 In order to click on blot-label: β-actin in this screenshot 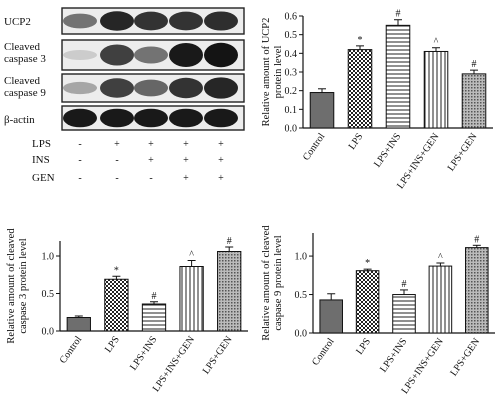, I will do `click(19, 120)`.